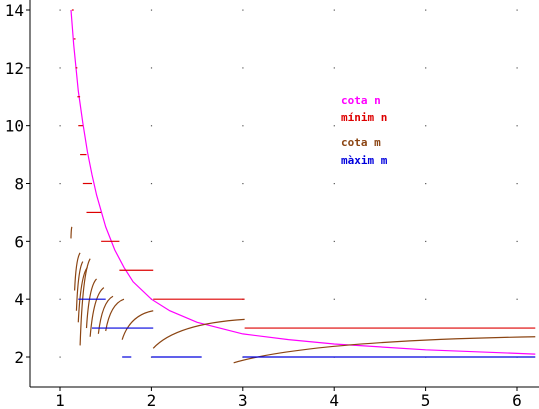  Describe the element at coordinates (19, 184) in the screenshot. I see `y-tick-label: 8` at that location.